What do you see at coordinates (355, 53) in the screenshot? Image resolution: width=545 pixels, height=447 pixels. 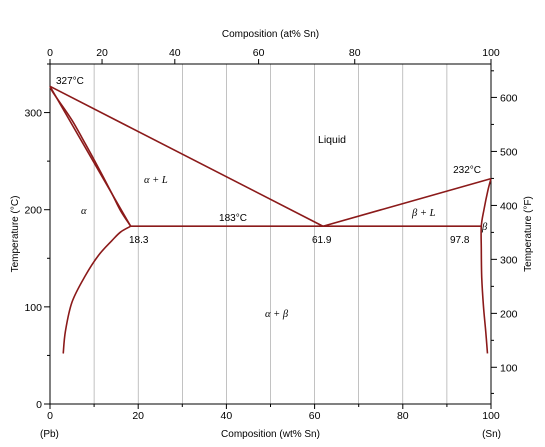 I see `top-tick-label: 80` at bounding box center [355, 53].